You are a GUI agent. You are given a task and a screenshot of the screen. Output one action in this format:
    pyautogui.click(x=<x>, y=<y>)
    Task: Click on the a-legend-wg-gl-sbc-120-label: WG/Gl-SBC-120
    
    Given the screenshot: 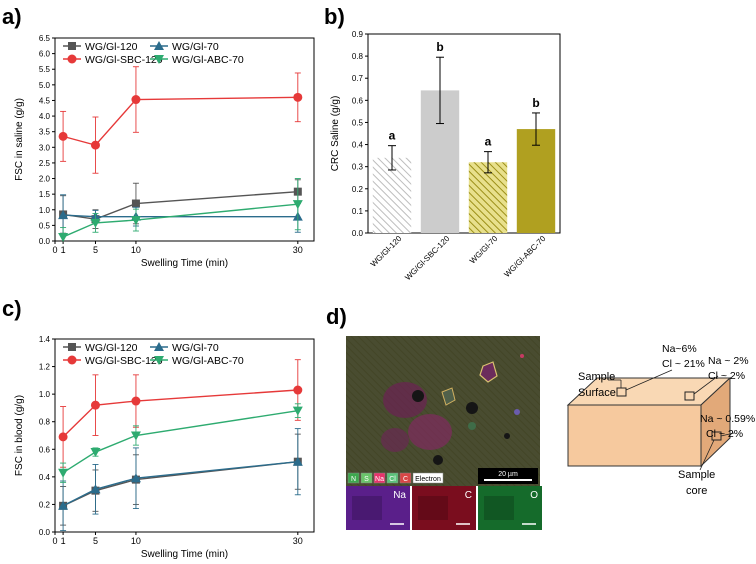 What is the action you would take?
    pyautogui.click(x=124, y=60)
    